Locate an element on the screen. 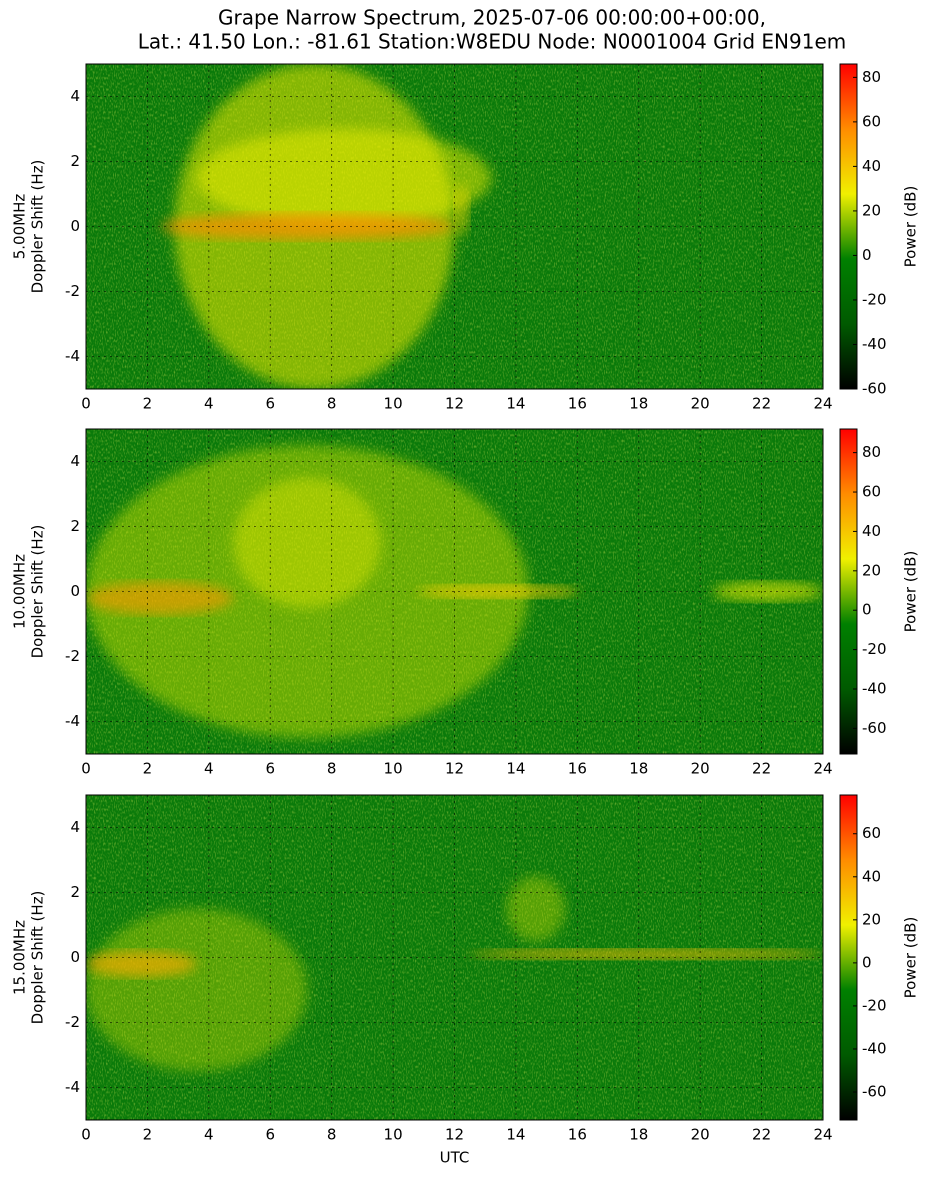  x-axis-label: UTC is located at coordinates (455, 1158).